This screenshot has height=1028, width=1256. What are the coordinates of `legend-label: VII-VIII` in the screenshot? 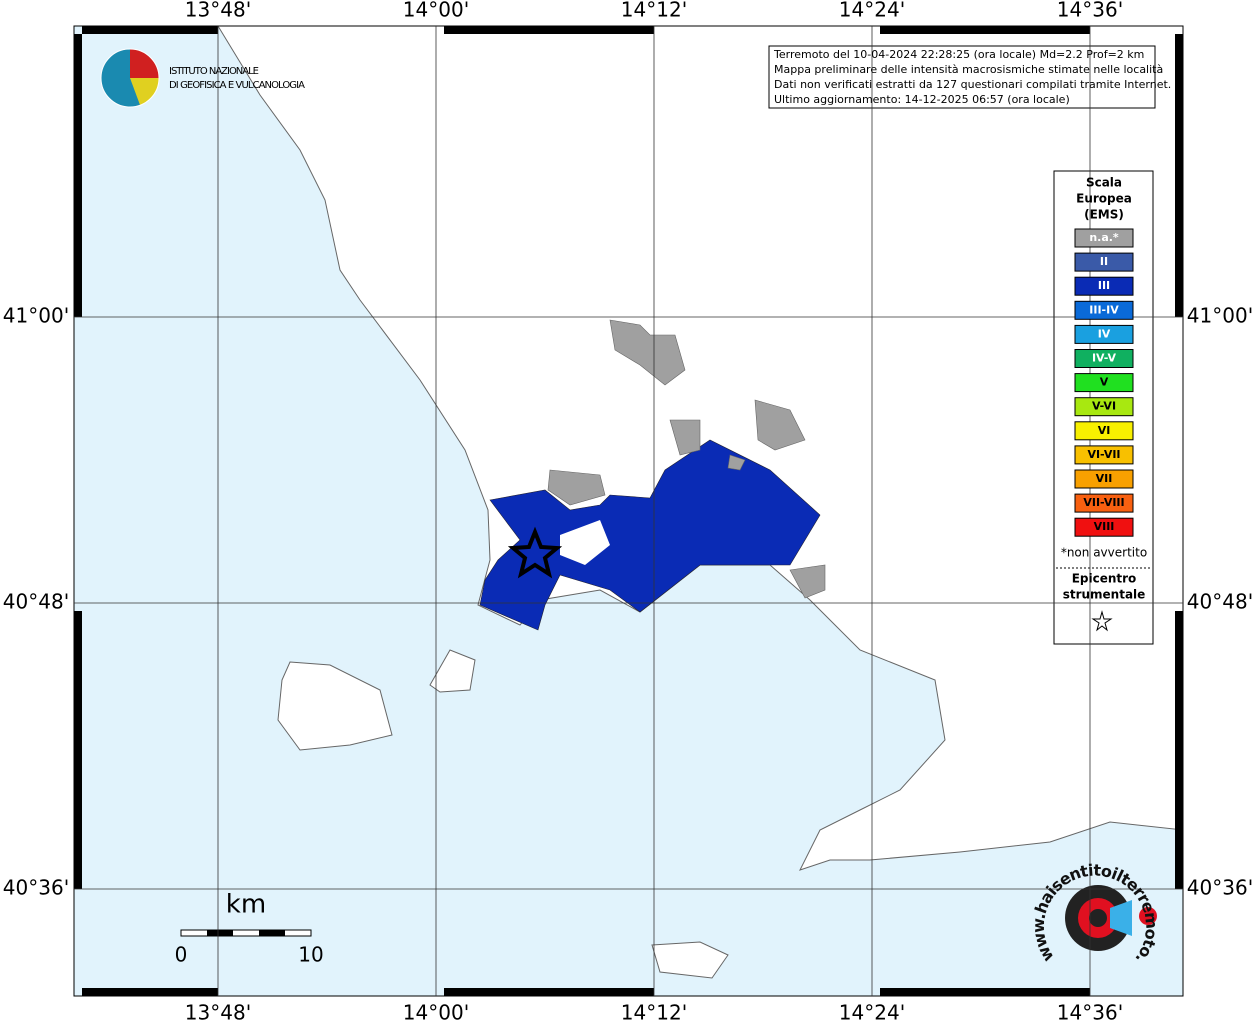 It's located at (1103, 502).